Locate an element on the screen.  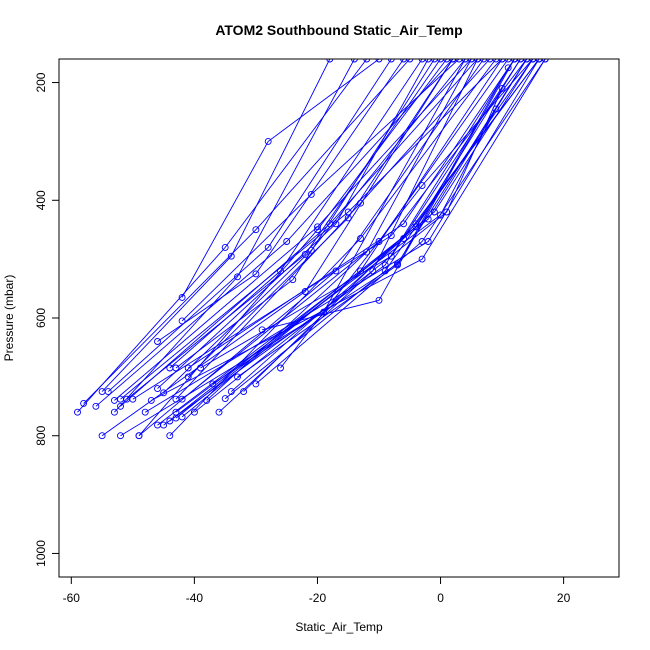
x-tick-label: 0 is located at coordinates (440, 598).